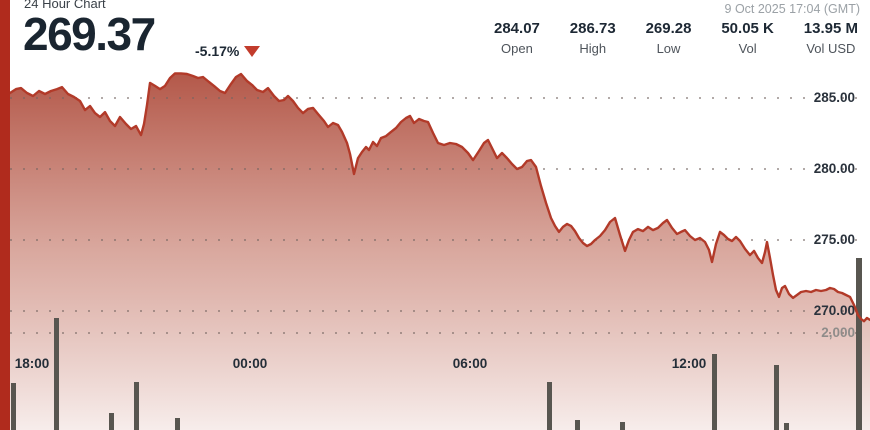  Describe the element at coordinates (747, 38) in the screenshot. I see `stat-volume: 50.05 K Vol` at that location.